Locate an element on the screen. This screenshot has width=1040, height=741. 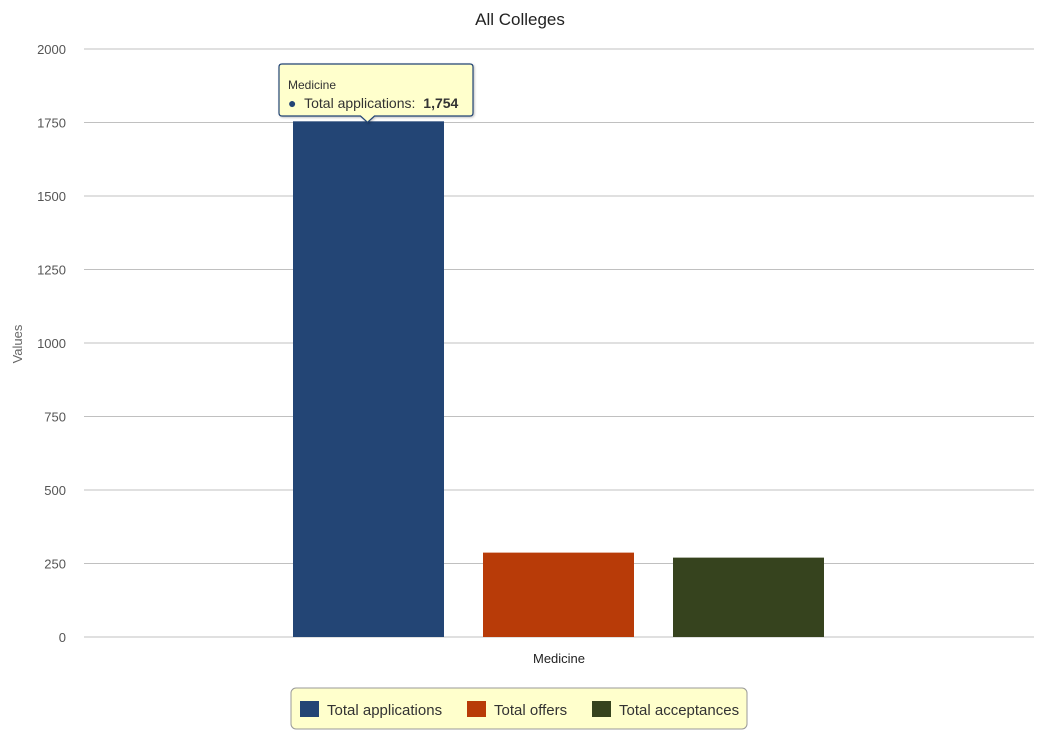
tooltip: Medicine ● Total applications: 1,754 is located at coordinates (376, 93).